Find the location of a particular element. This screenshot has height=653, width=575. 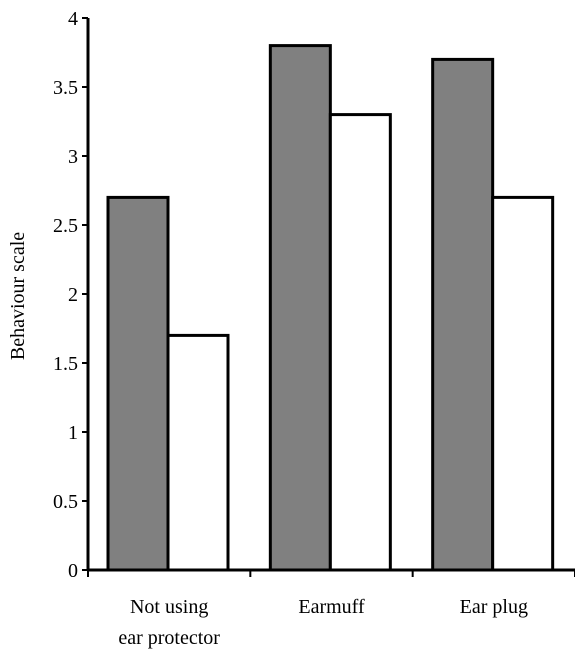

bar-series2-cat3 is located at coordinates (523, 383).